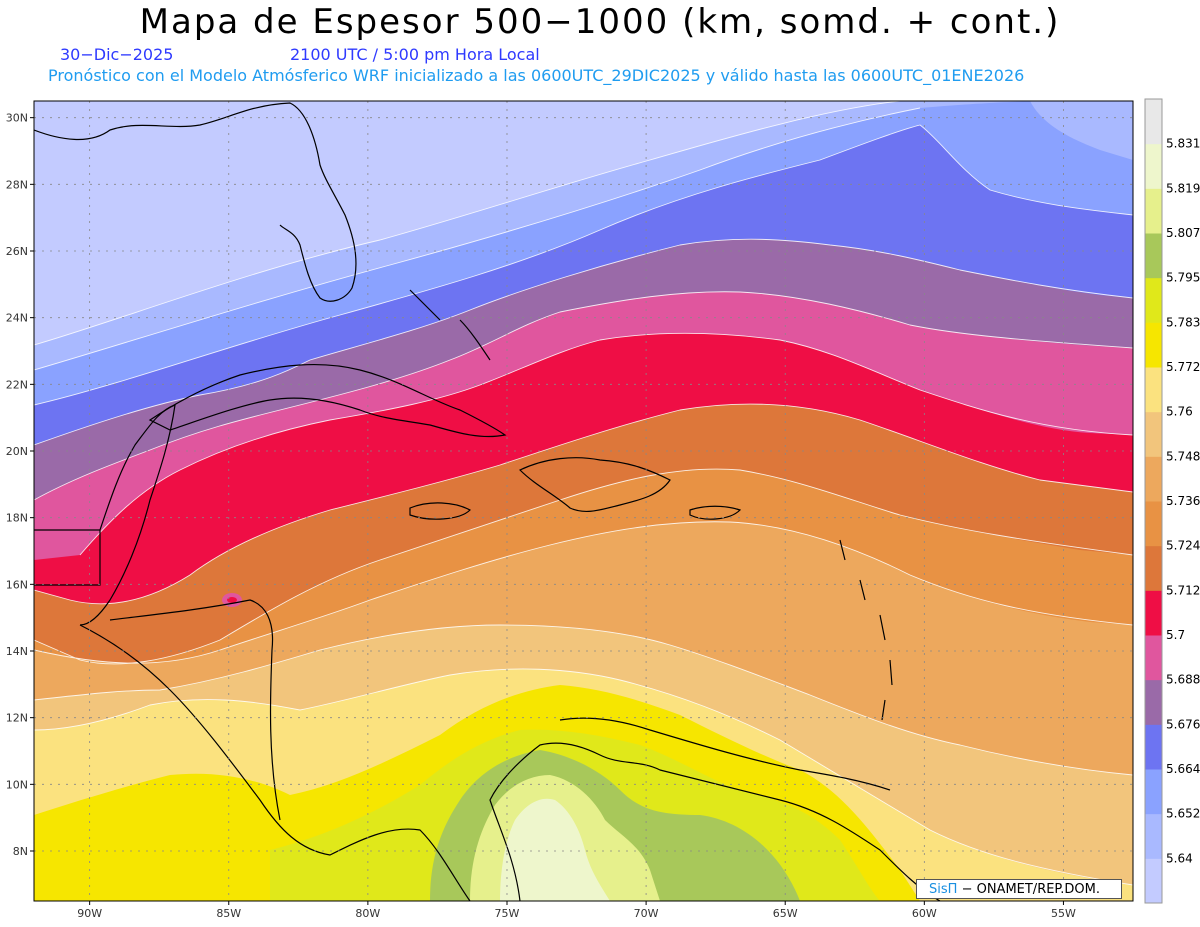 The image size is (1200, 927). What do you see at coordinates (20, 851) in the screenshot?
I see `lat-tick-label: 8N` at bounding box center [20, 851].